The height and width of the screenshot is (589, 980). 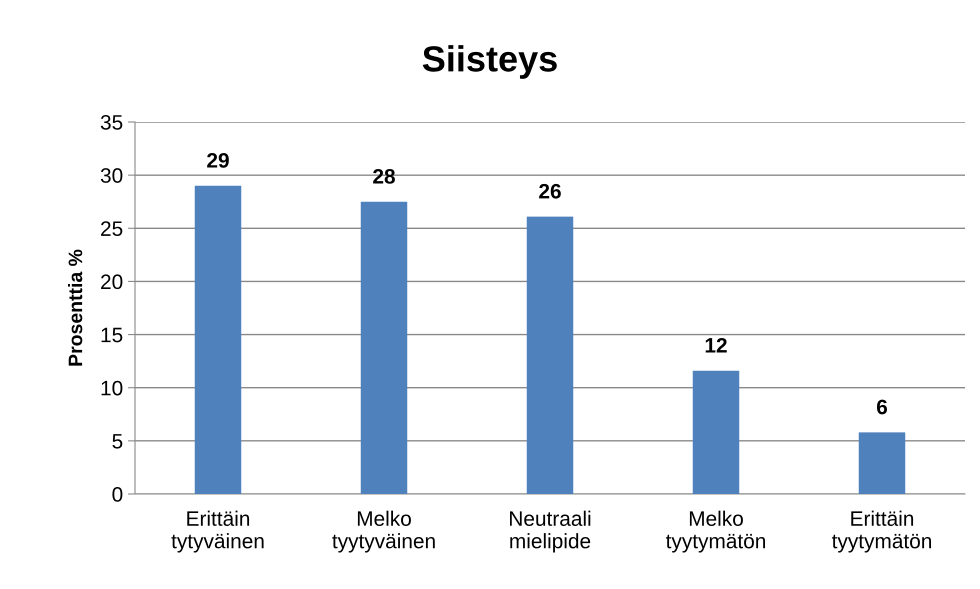 I want to click on y-tick-label: 20, so click(x=111, y=282).